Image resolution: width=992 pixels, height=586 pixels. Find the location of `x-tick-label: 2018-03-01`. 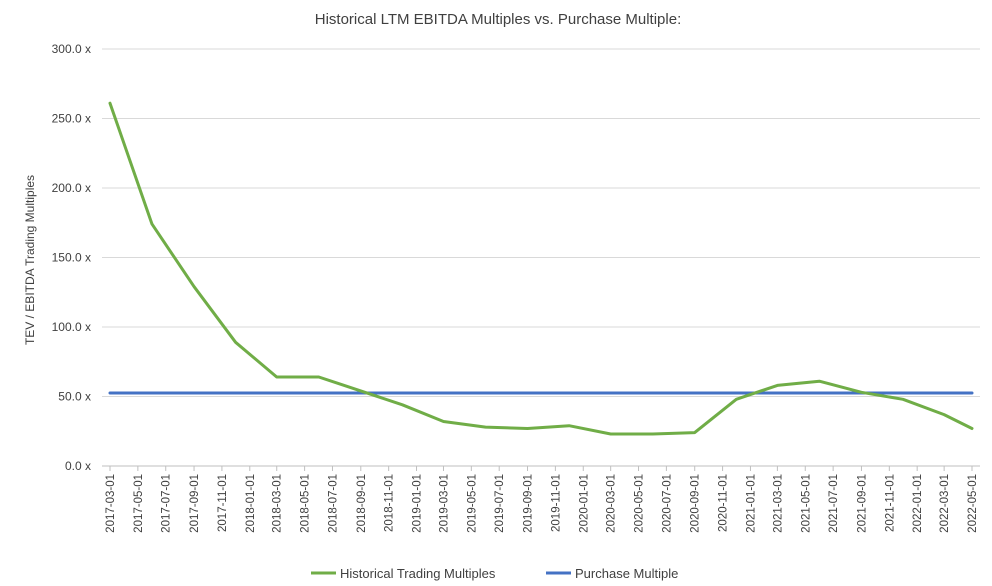

x-tick-label: 2018-03-01 is located at coordinates (278, 503).